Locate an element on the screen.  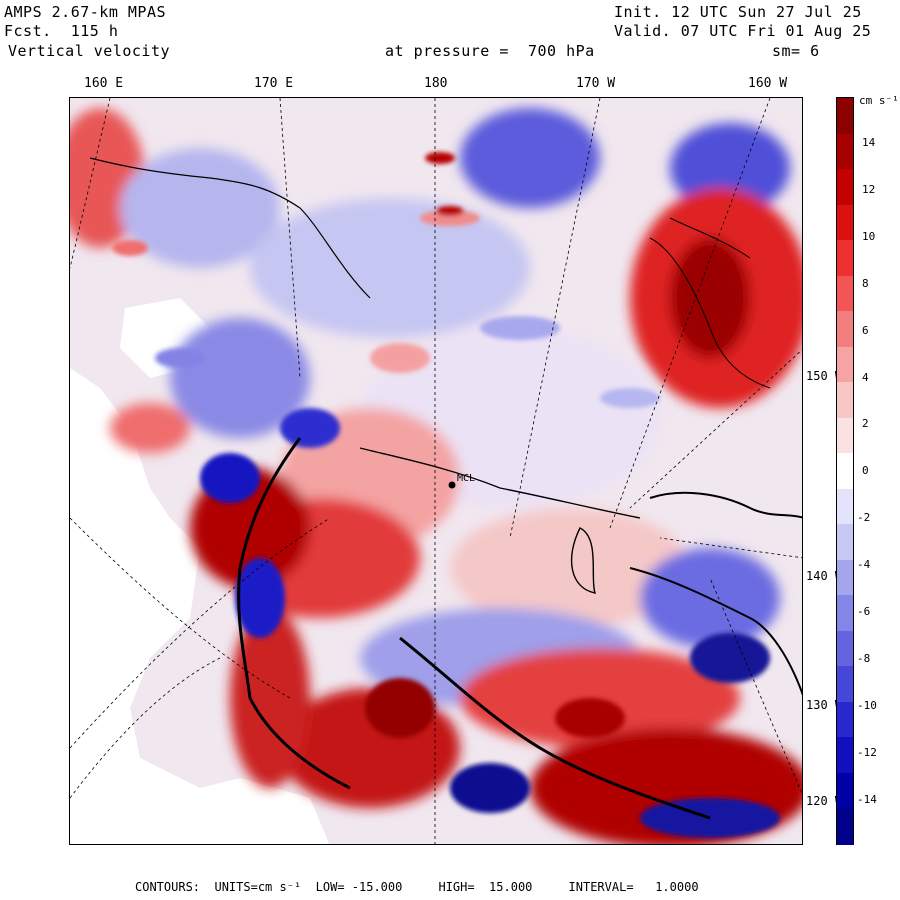
colorbar-tick-label: 8 is located at coordinates (865, 283).